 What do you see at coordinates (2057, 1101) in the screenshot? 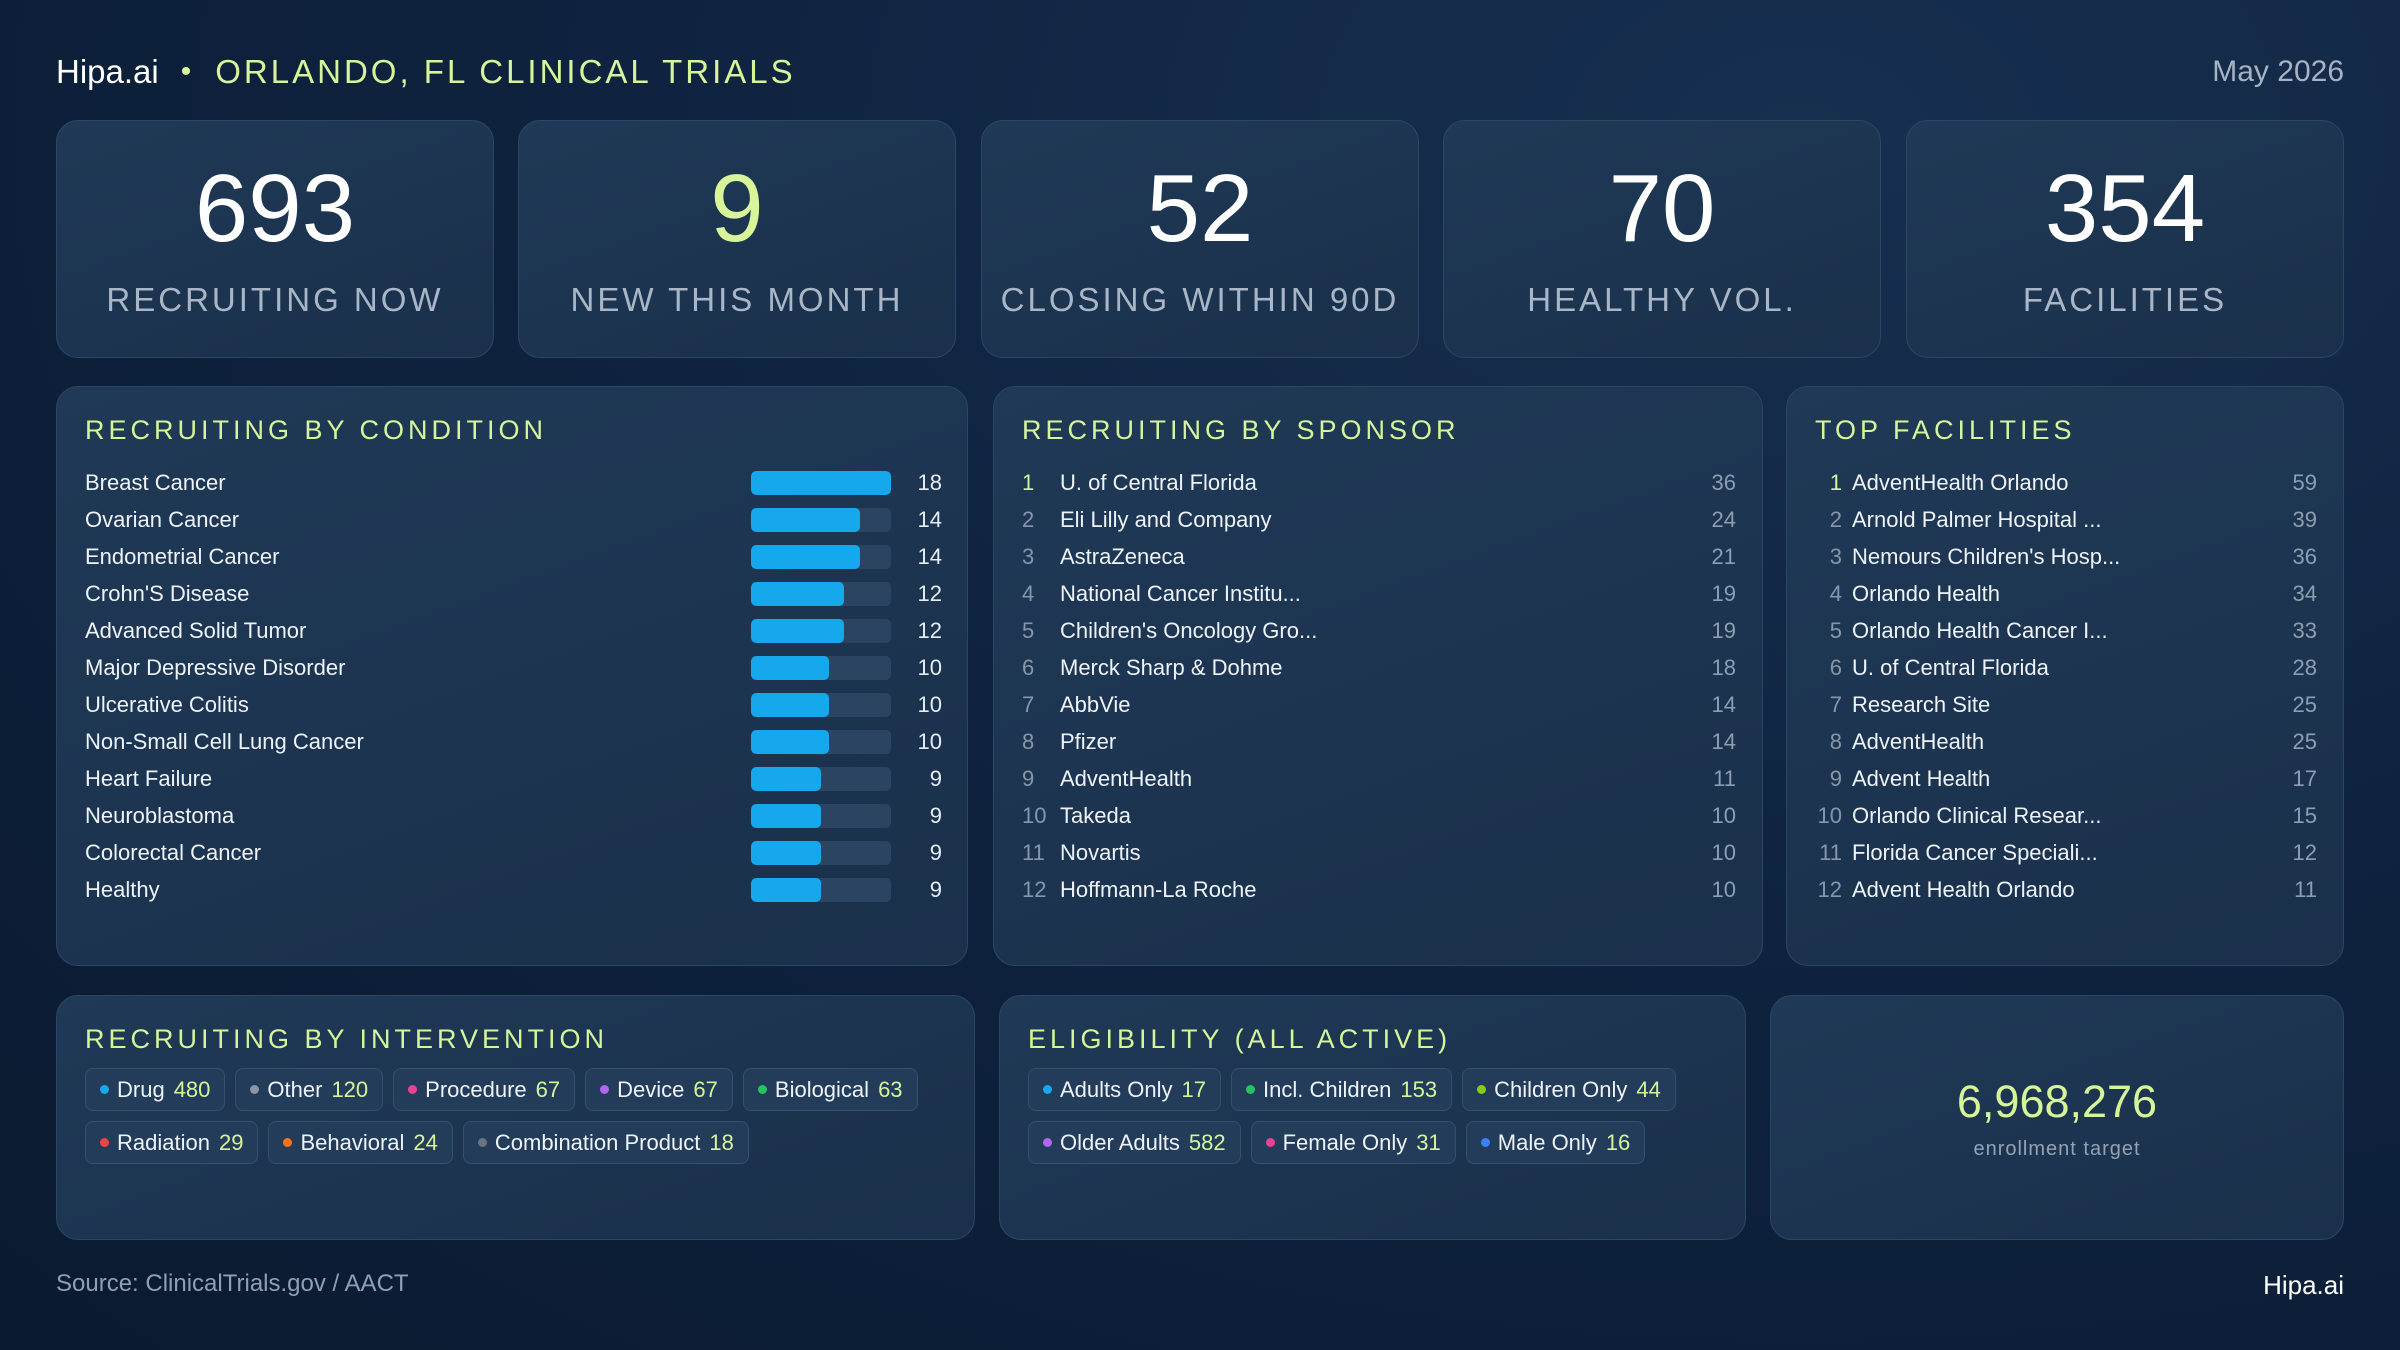
I see `enrollment-value: 6,968,276` at bounding box center [2057, 1101].